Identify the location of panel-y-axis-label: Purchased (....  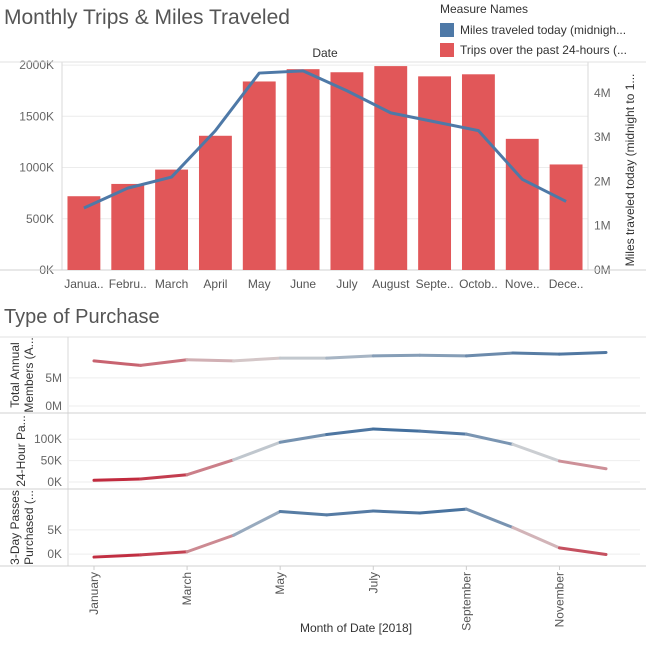
(29, 527).